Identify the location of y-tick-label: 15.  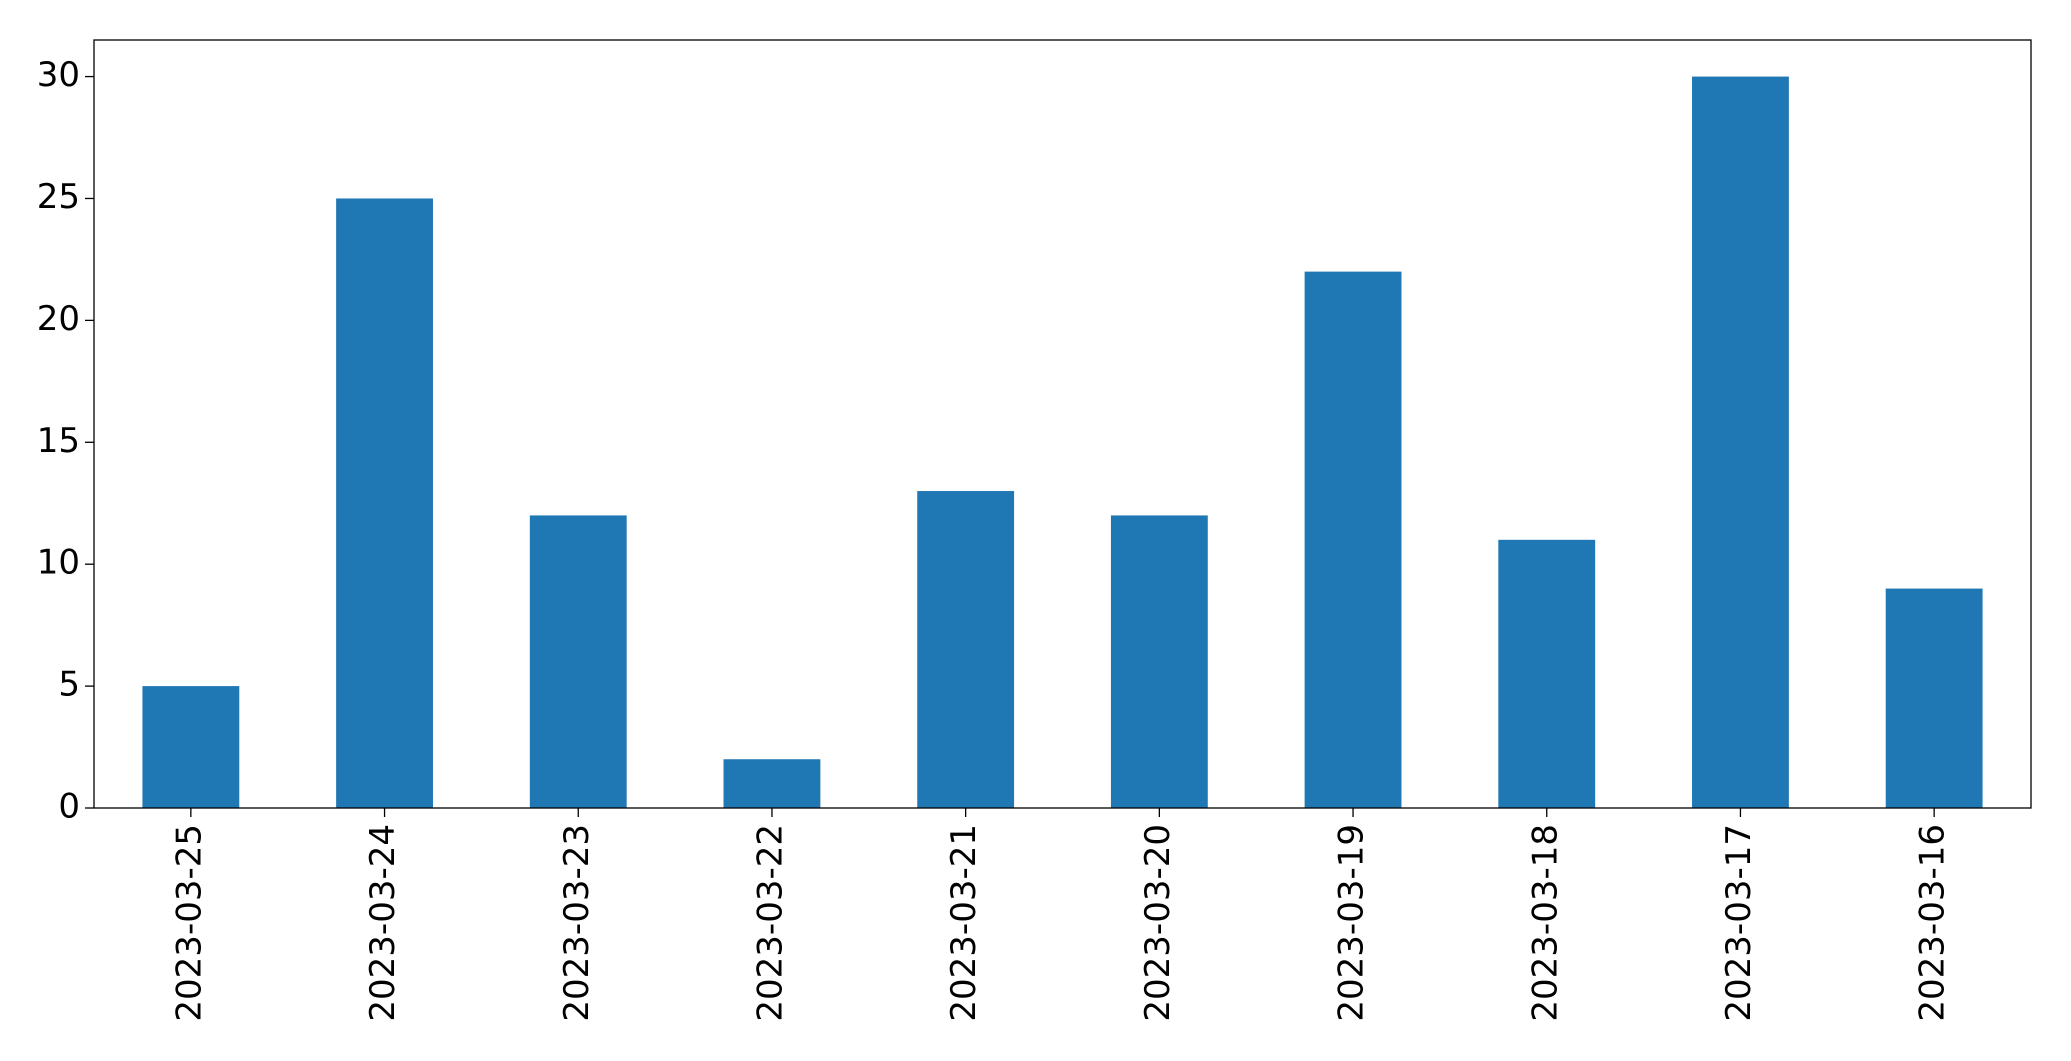
(58, 441).